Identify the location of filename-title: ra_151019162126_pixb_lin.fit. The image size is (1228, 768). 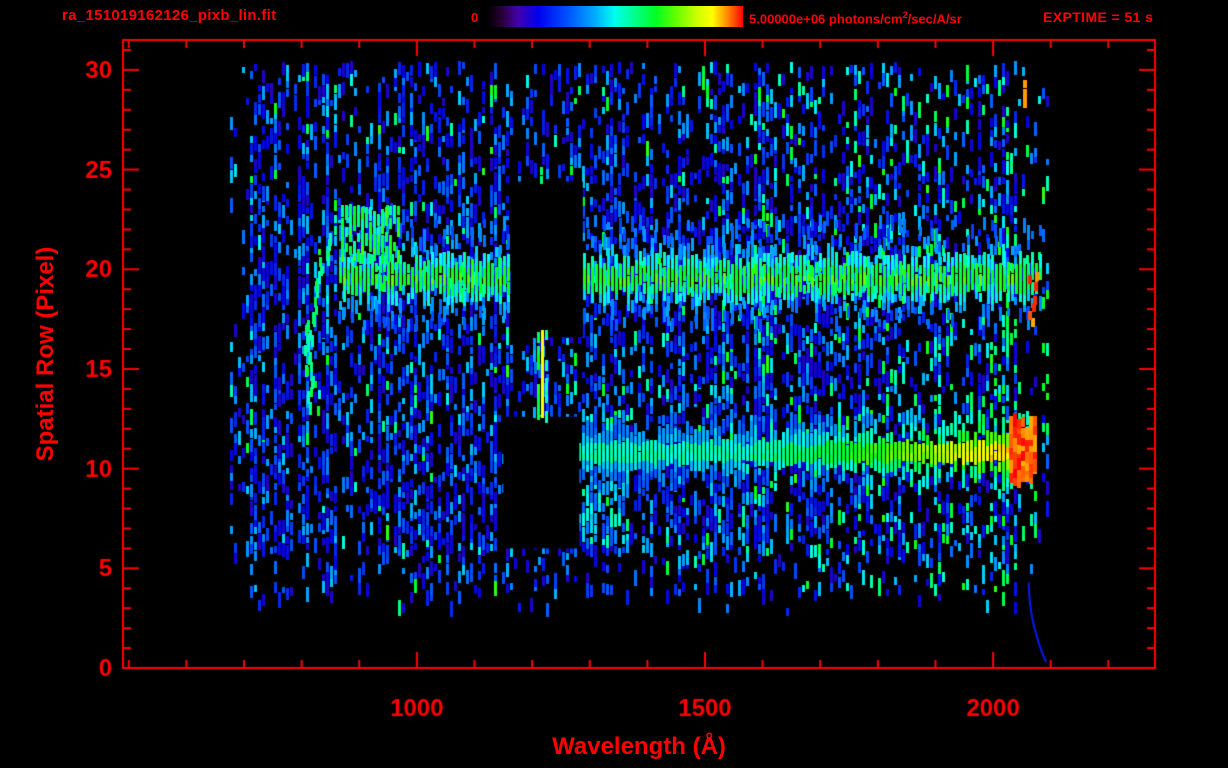
(169, 15).